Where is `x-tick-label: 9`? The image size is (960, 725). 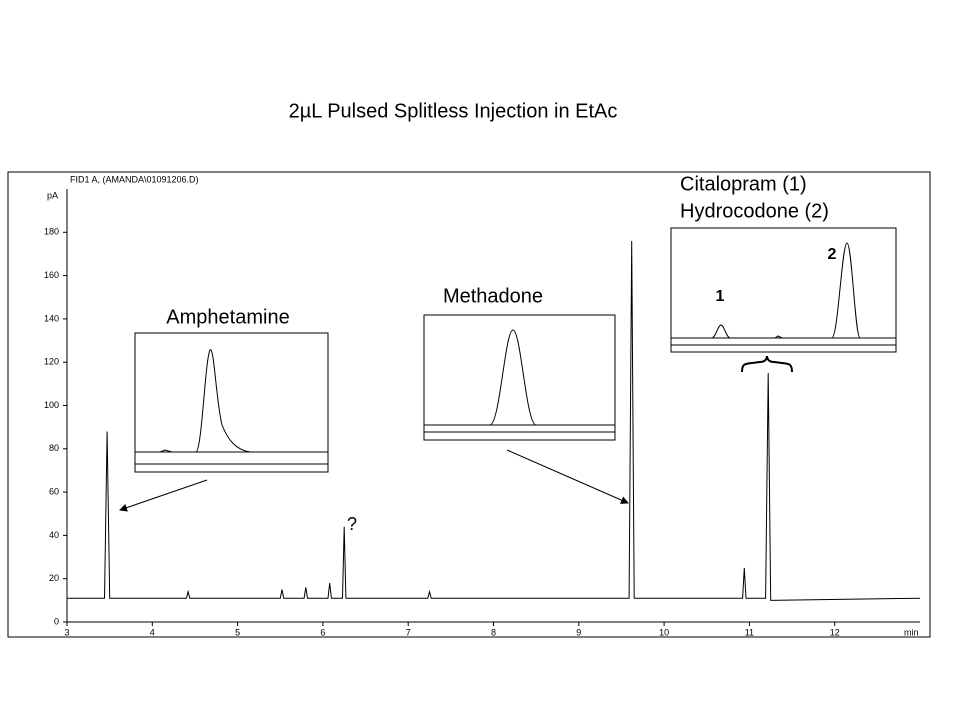 x-tick-label: 9 is located at coordinates (578, 632).